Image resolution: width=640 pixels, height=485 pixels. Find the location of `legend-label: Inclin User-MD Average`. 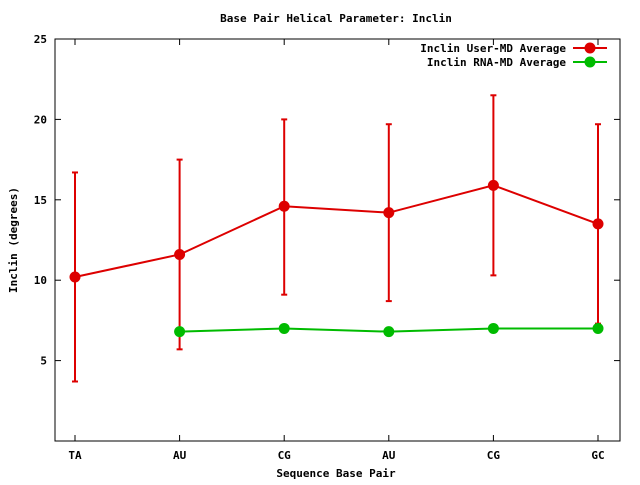

legend-label: Inclin User-MD Average is located at coordinates (493, 48).